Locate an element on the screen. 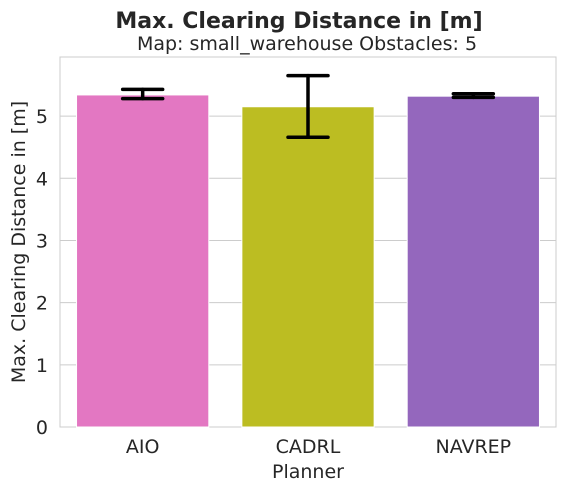 This screenshot has width=565, height=492. x-axis-label: Planner is located at coordinates (308, 472).